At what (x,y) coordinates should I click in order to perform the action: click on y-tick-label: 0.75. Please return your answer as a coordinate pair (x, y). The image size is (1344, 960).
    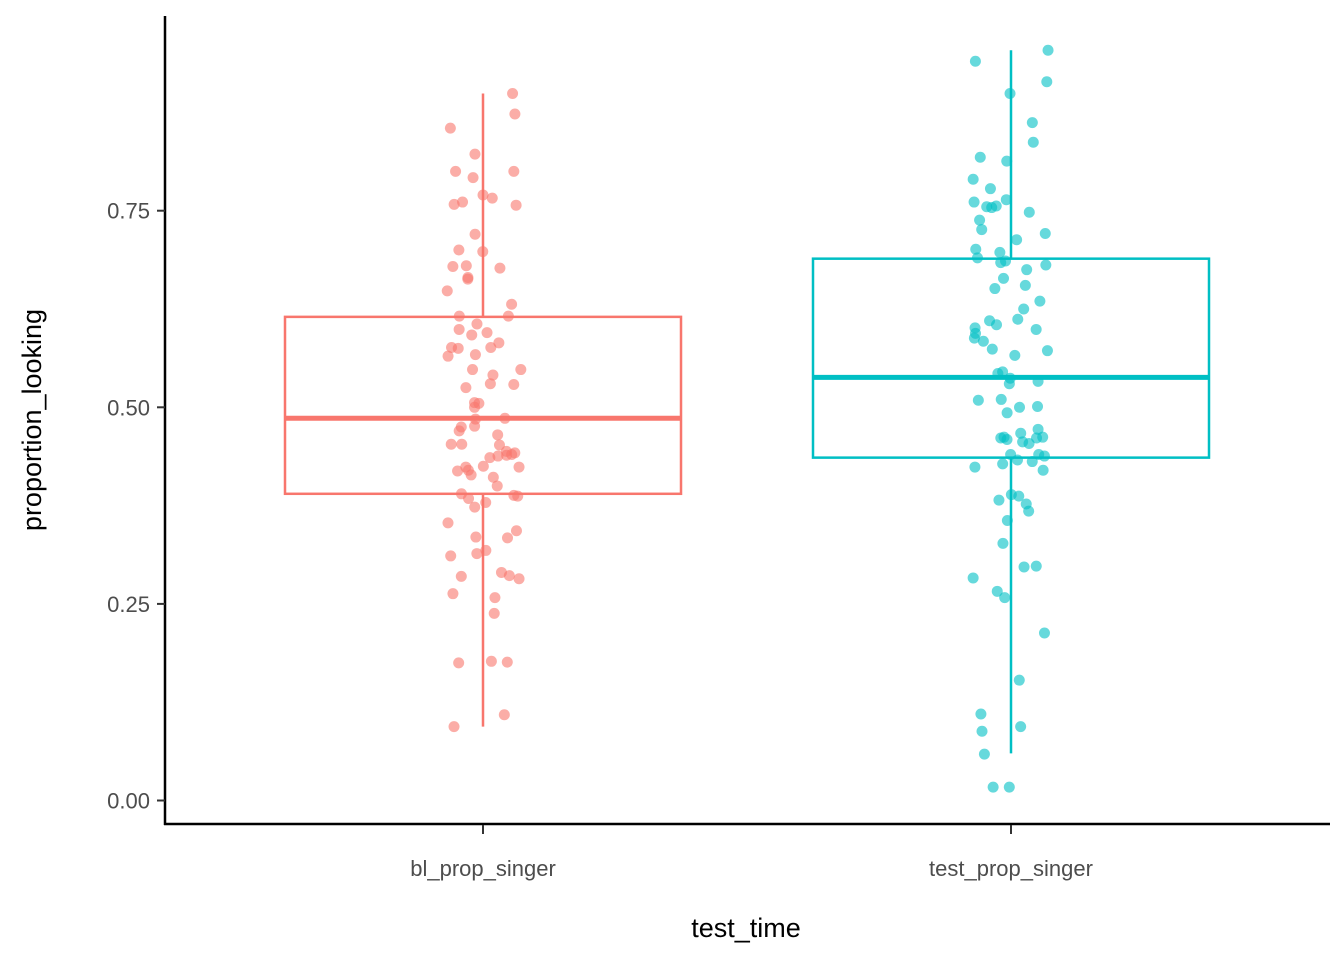
    Looking at the image, I should click on (128, 211).